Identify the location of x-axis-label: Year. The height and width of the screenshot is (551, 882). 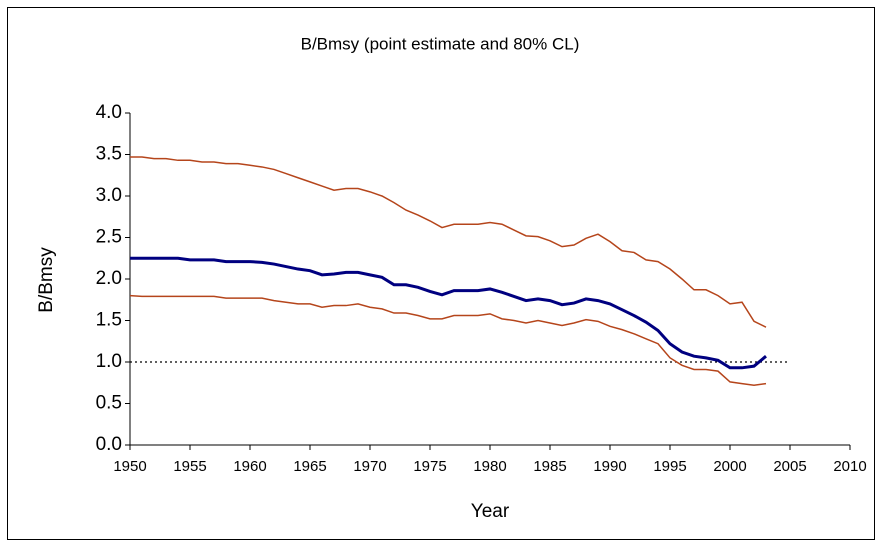
(490, 511).